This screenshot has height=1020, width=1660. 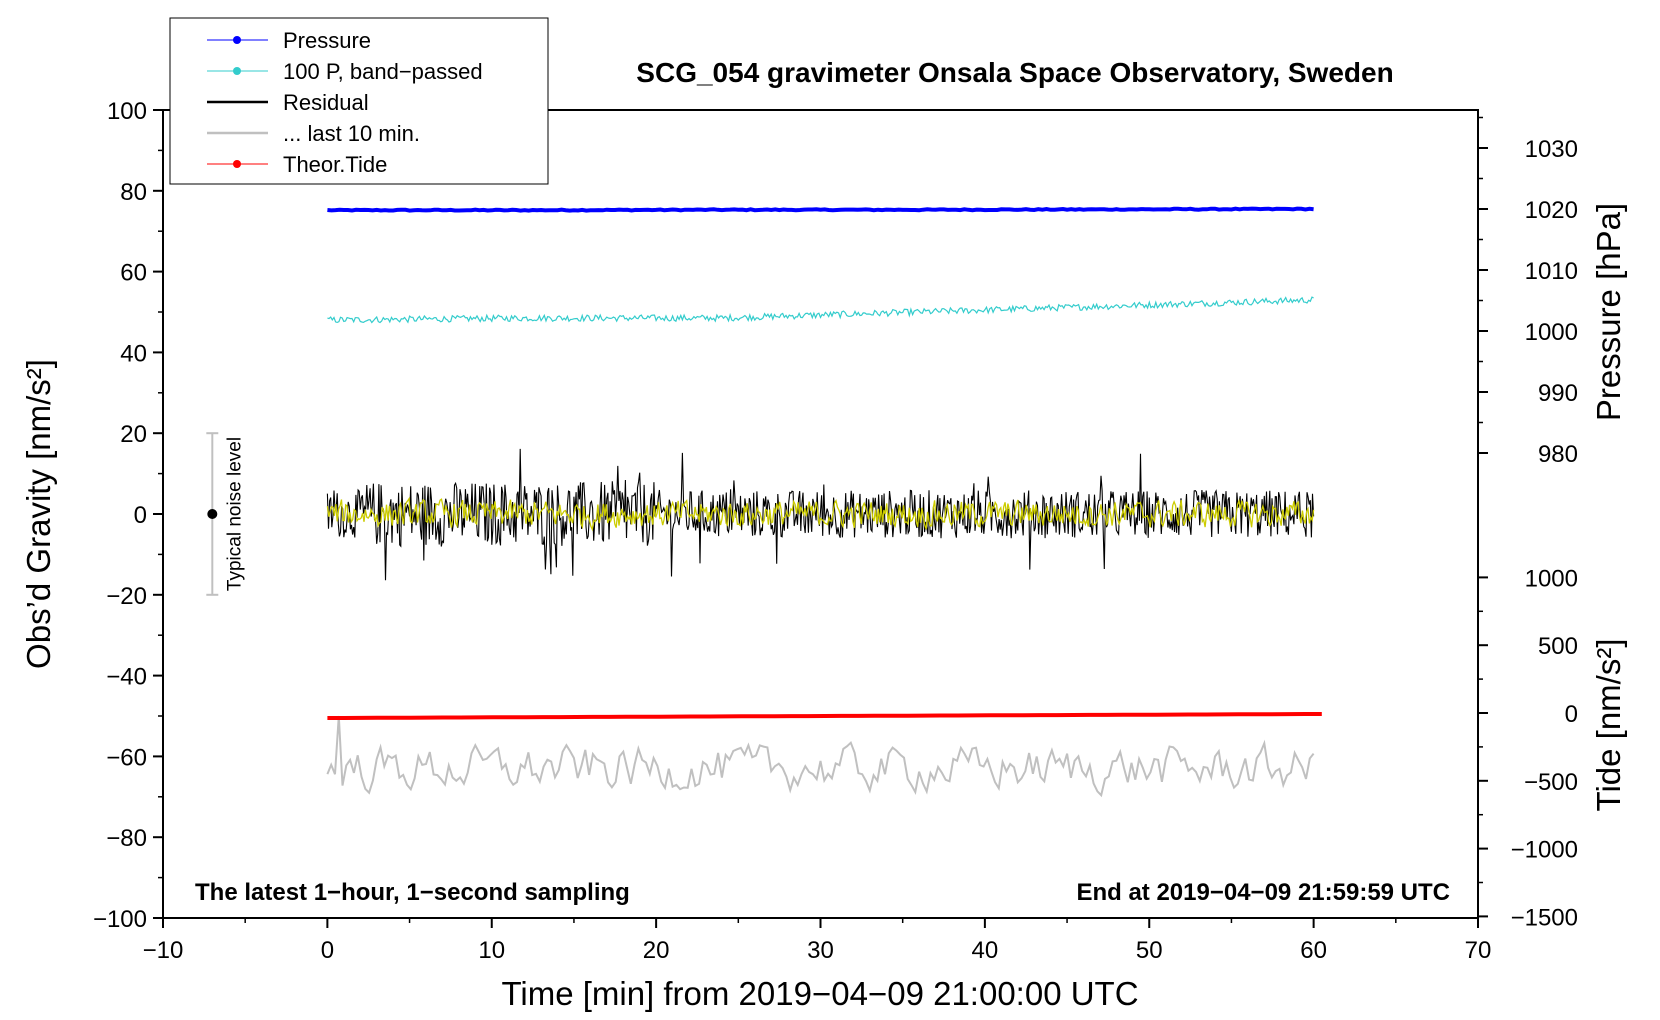 I want to click on end-time-note: End at 2019−04−09 21:59:59 UTC, so click(x=1263, y=892).